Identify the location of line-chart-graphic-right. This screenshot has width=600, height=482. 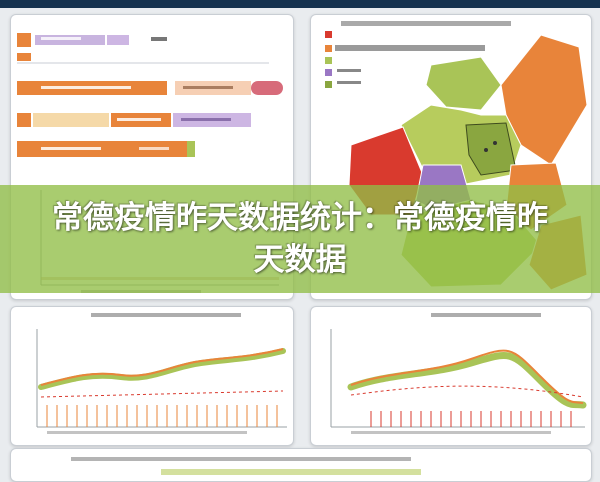
(458, 373).